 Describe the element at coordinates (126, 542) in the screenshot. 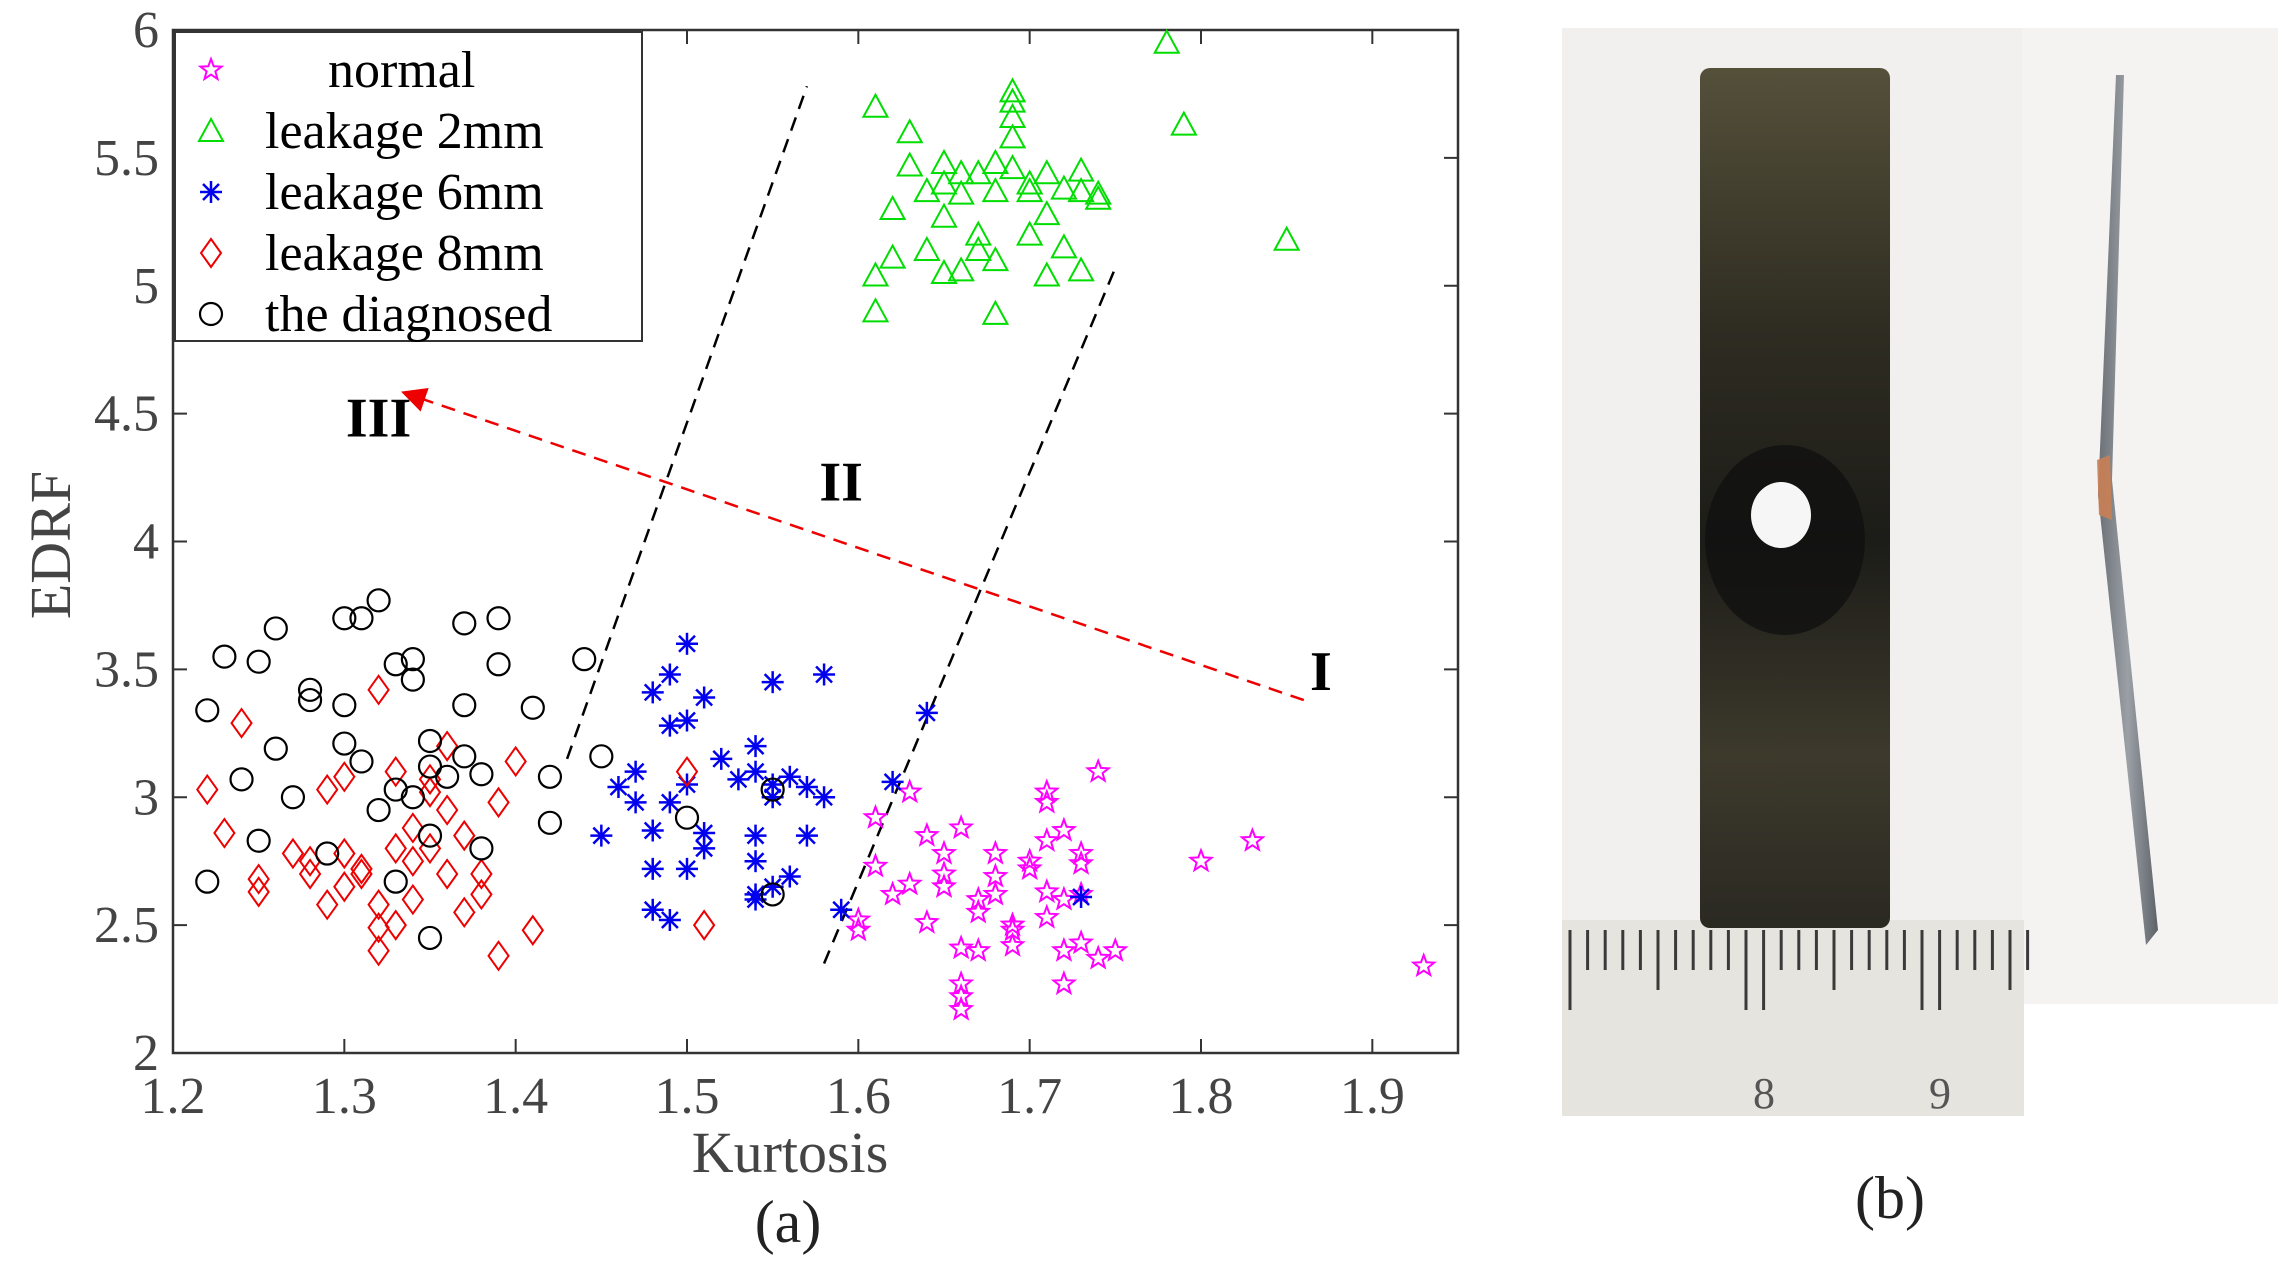

I see `y-tick-labels: 2 2.5 3 3.5 4 4.5 5 5.5 6` at that location.